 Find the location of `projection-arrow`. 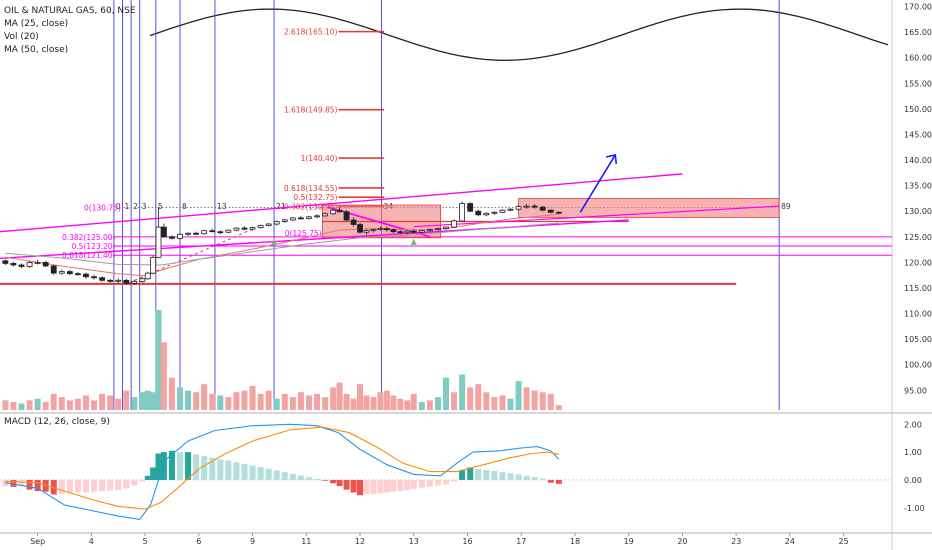

projection-arrow is located at coordinates (597, 183).